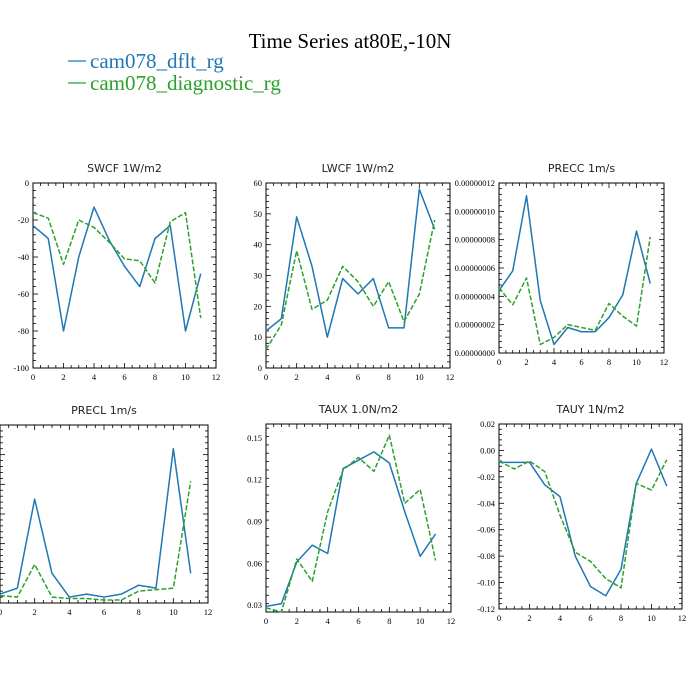  What do you see at coordinates (486, 530) in the screenshot?
I see `tauy-y-tick-label: -0.06` at bounding box center [486, 530].